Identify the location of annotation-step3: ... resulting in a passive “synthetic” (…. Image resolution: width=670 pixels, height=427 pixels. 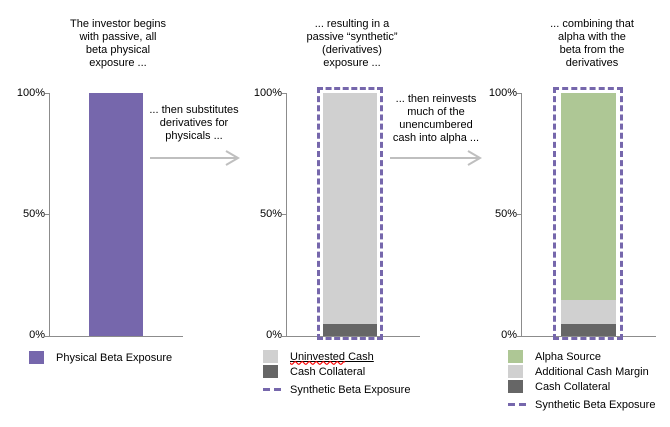
(352, 43).